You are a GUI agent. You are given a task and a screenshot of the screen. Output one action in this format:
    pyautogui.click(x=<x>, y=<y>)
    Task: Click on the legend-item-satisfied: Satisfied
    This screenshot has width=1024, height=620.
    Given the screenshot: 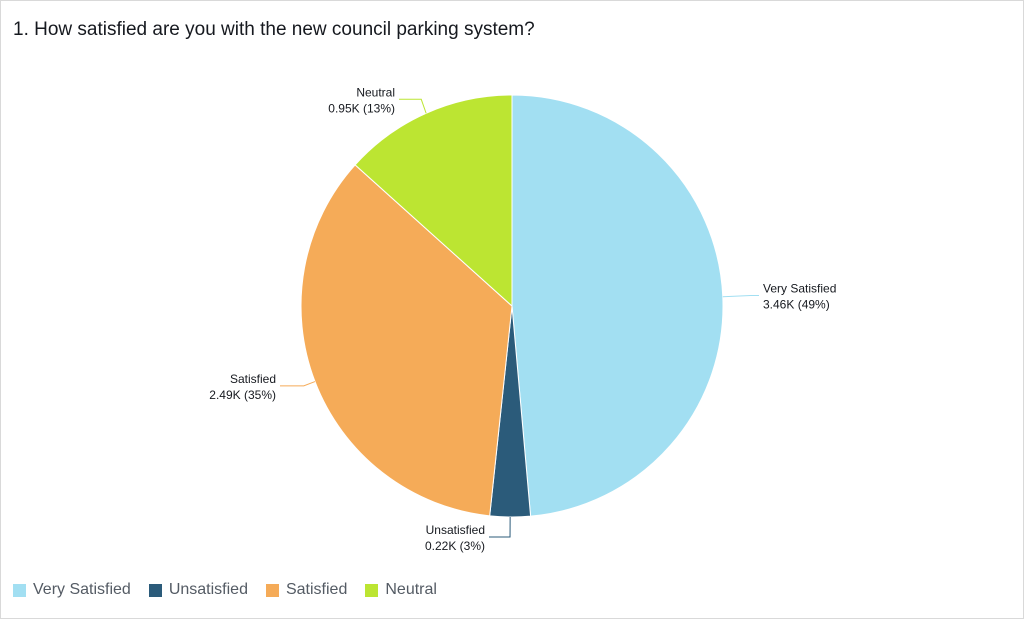 What is the action you would take?
    pyautogui.click(x=306, y=590)
    